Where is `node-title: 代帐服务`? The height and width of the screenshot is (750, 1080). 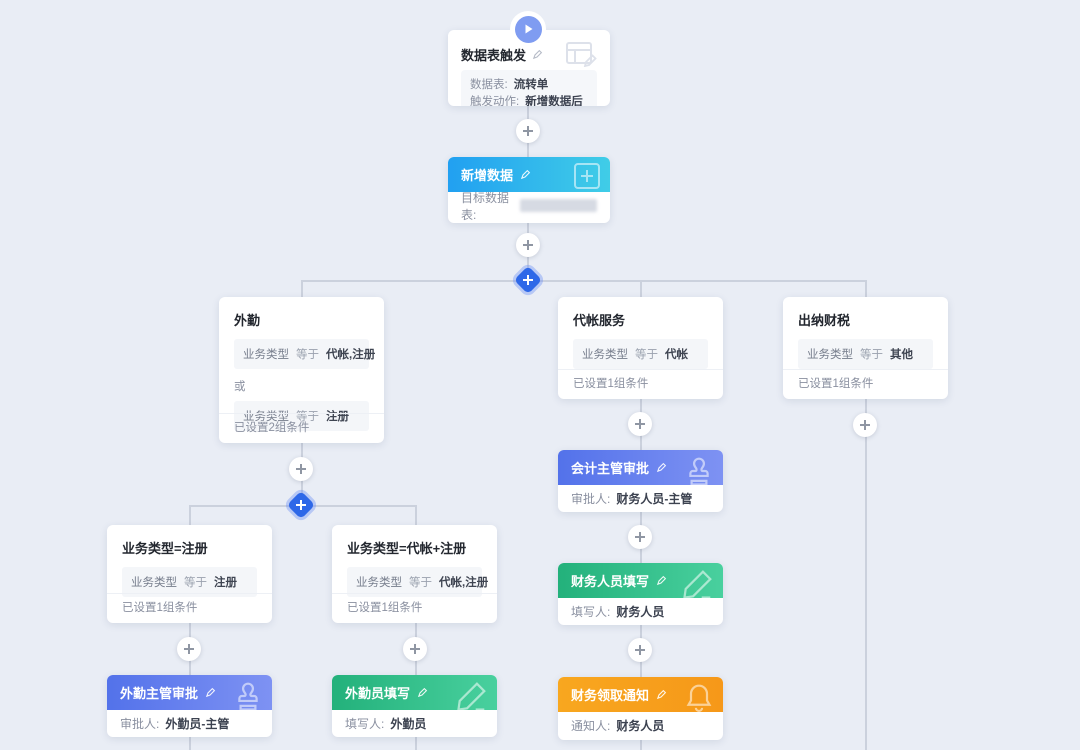
node-title: 代帐服务 is located at coordinates (599, 320).